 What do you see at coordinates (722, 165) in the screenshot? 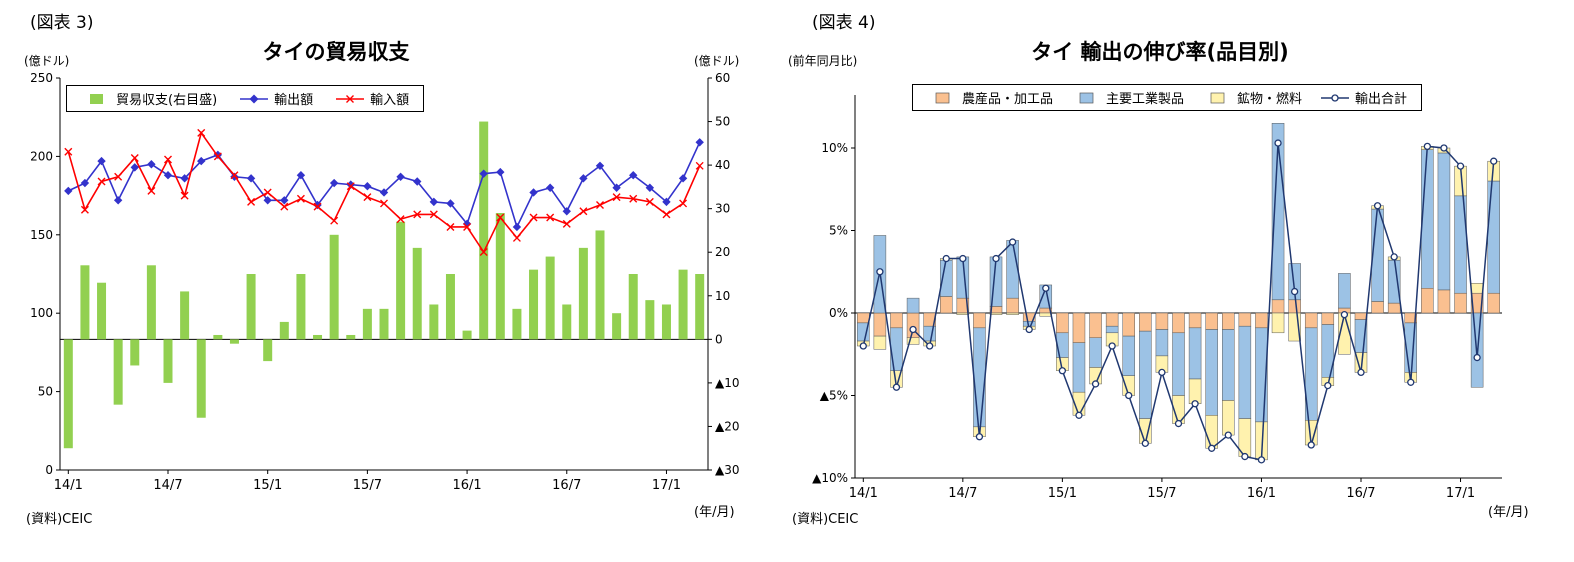
I see `right-axis-tick-label: 40` at bounding box center [722, 165].